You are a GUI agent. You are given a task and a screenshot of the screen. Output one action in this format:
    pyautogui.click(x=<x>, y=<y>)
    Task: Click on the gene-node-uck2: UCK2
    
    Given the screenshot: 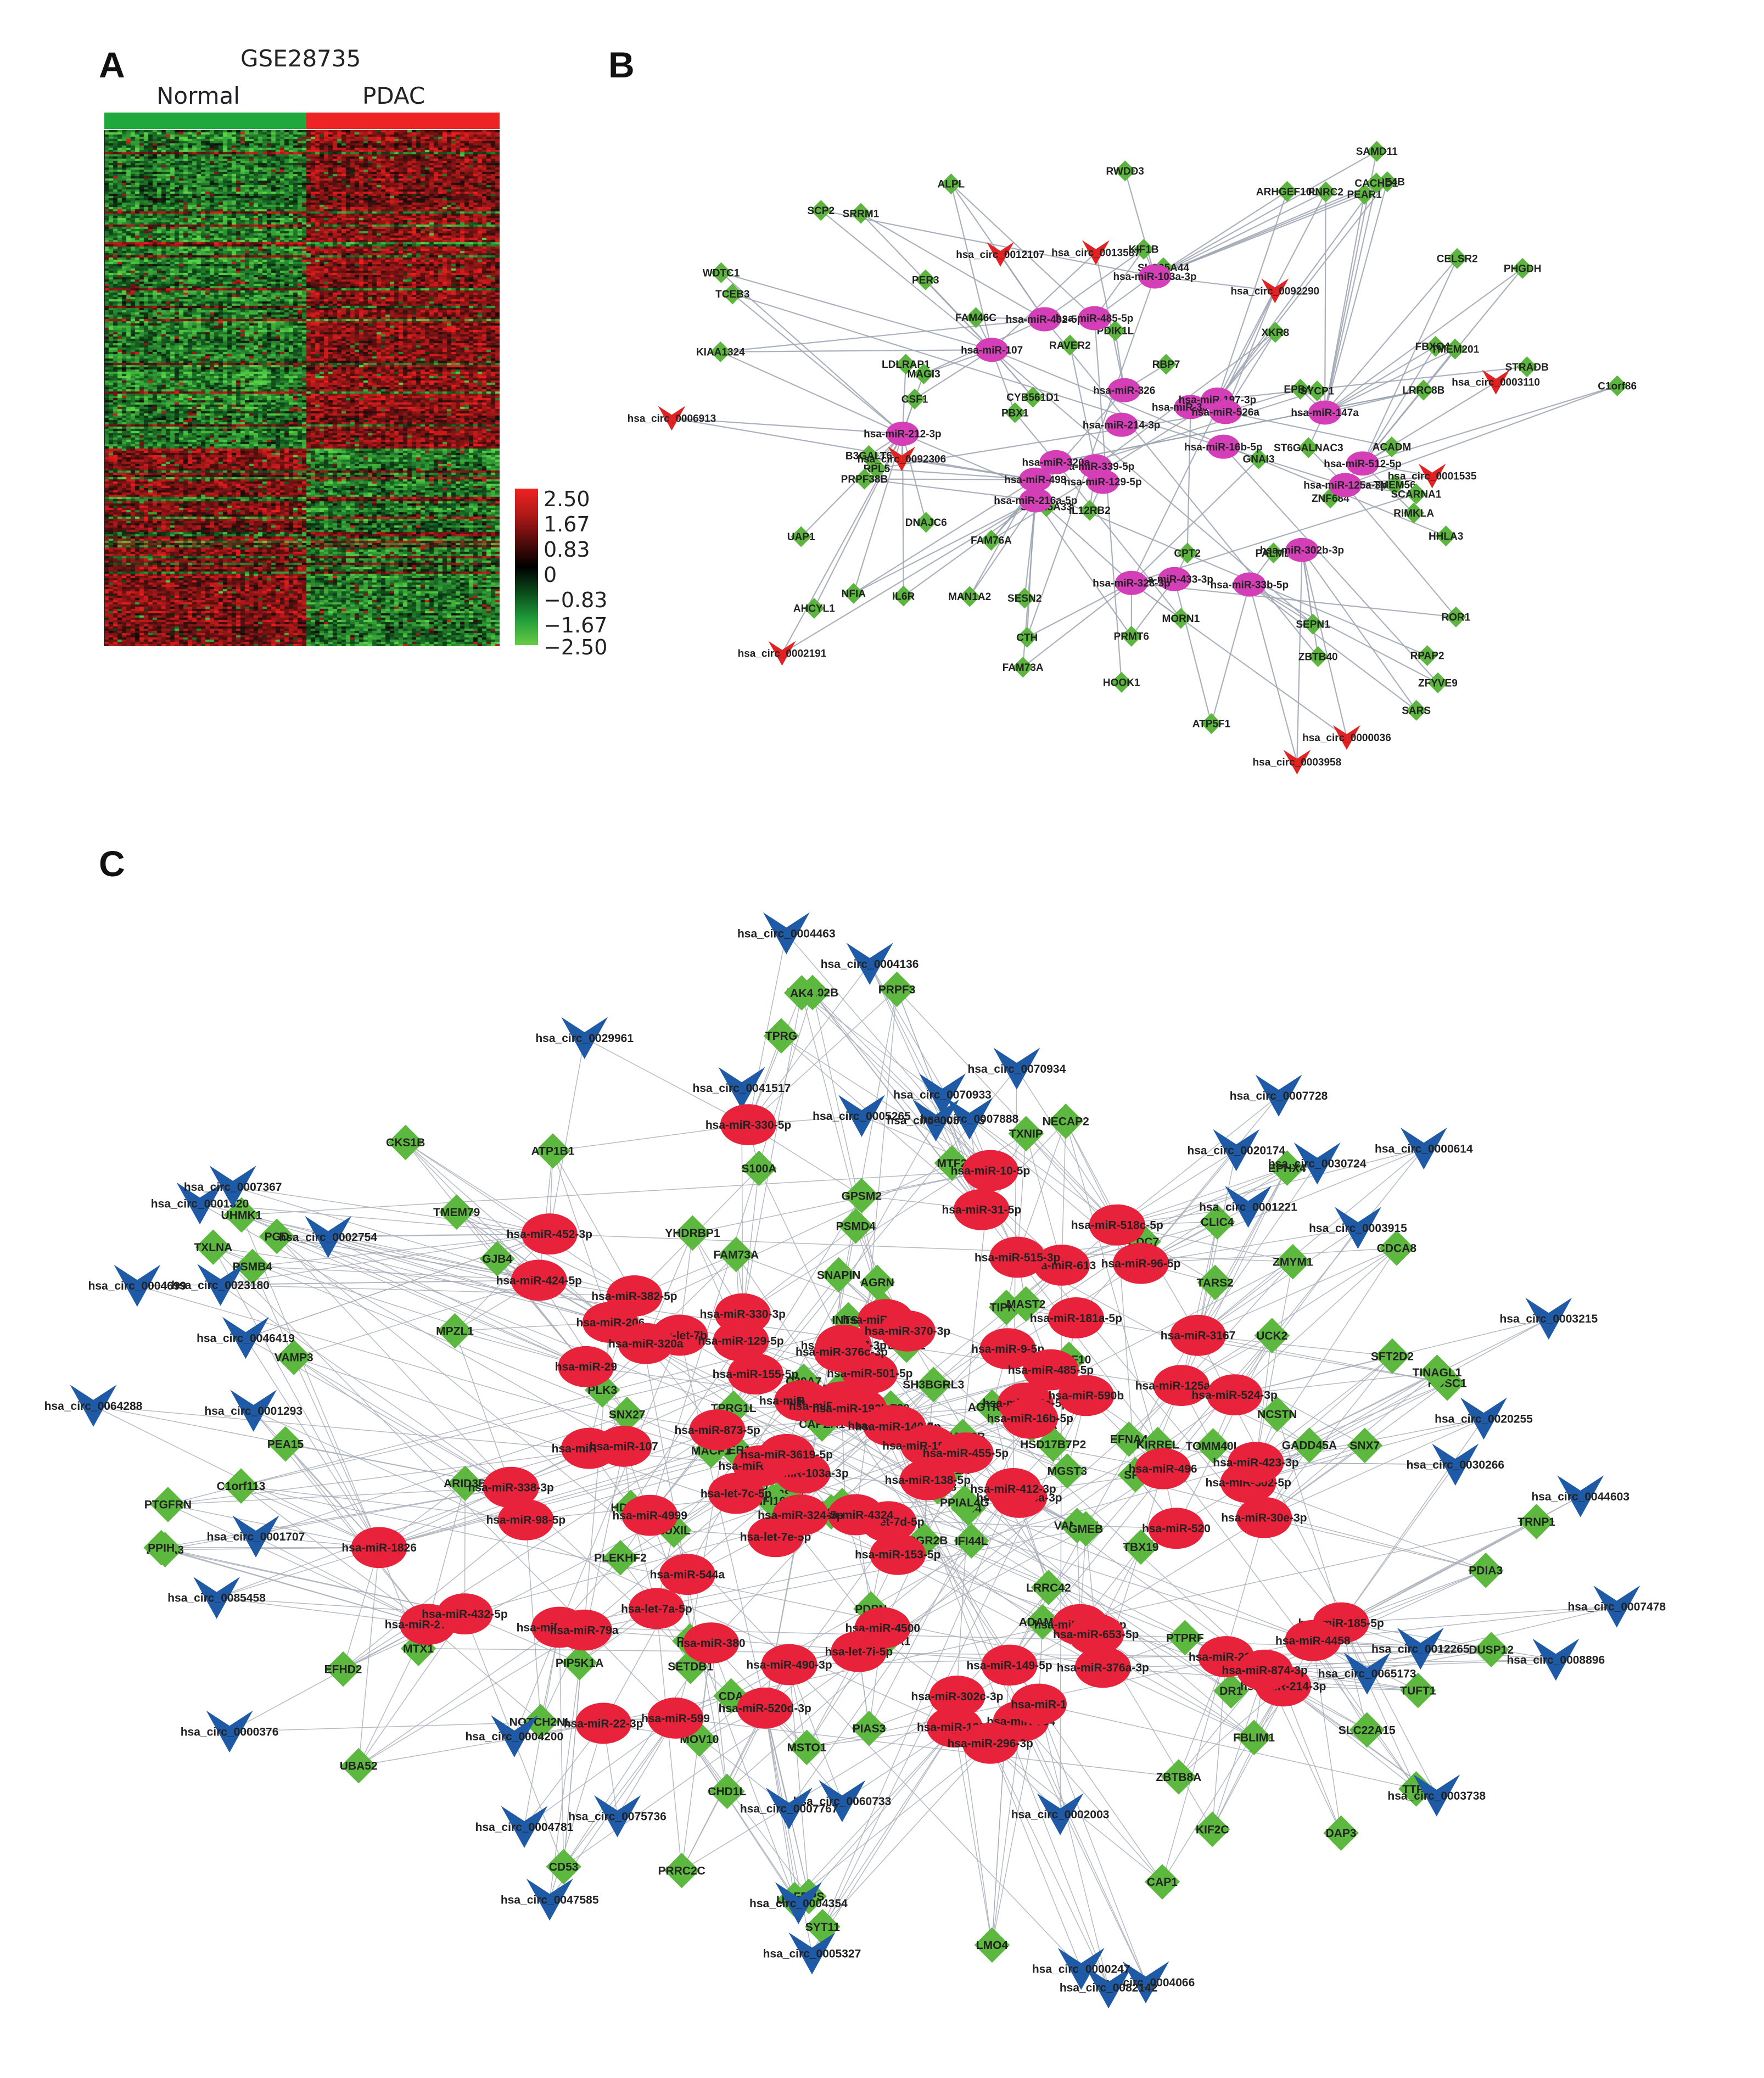 What is the action you would take?
    pyautogui.click(x=1272, y=1335)
    